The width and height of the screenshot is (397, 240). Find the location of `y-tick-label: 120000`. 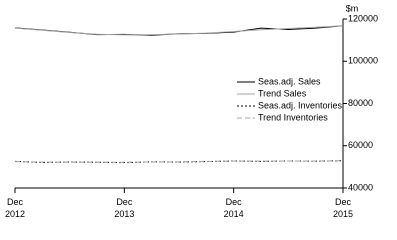

y-tick-label: 120000 is located at coordinates (363, 18).